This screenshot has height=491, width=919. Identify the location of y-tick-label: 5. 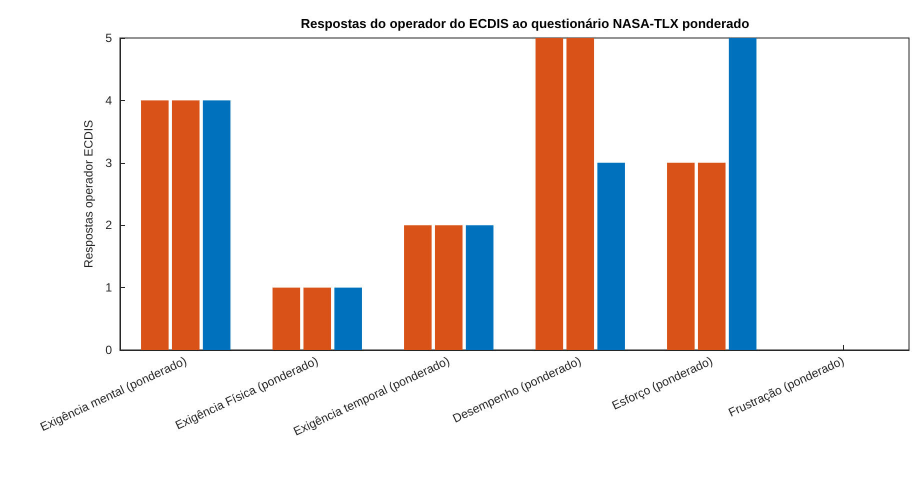
(108, 38).